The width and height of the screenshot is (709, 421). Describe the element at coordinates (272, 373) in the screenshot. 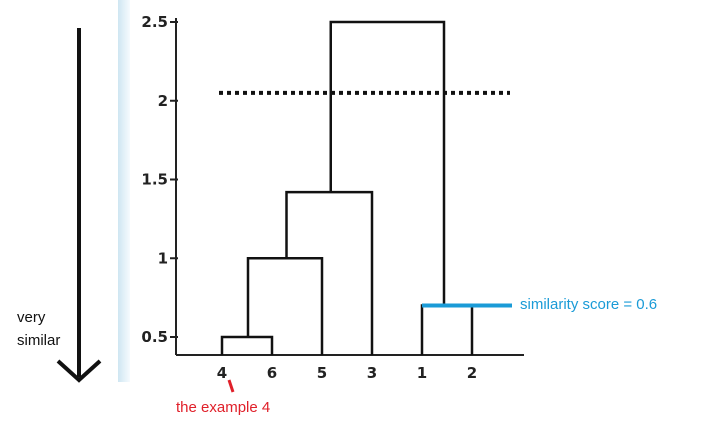

I see `leaf-label: 6` at that location.